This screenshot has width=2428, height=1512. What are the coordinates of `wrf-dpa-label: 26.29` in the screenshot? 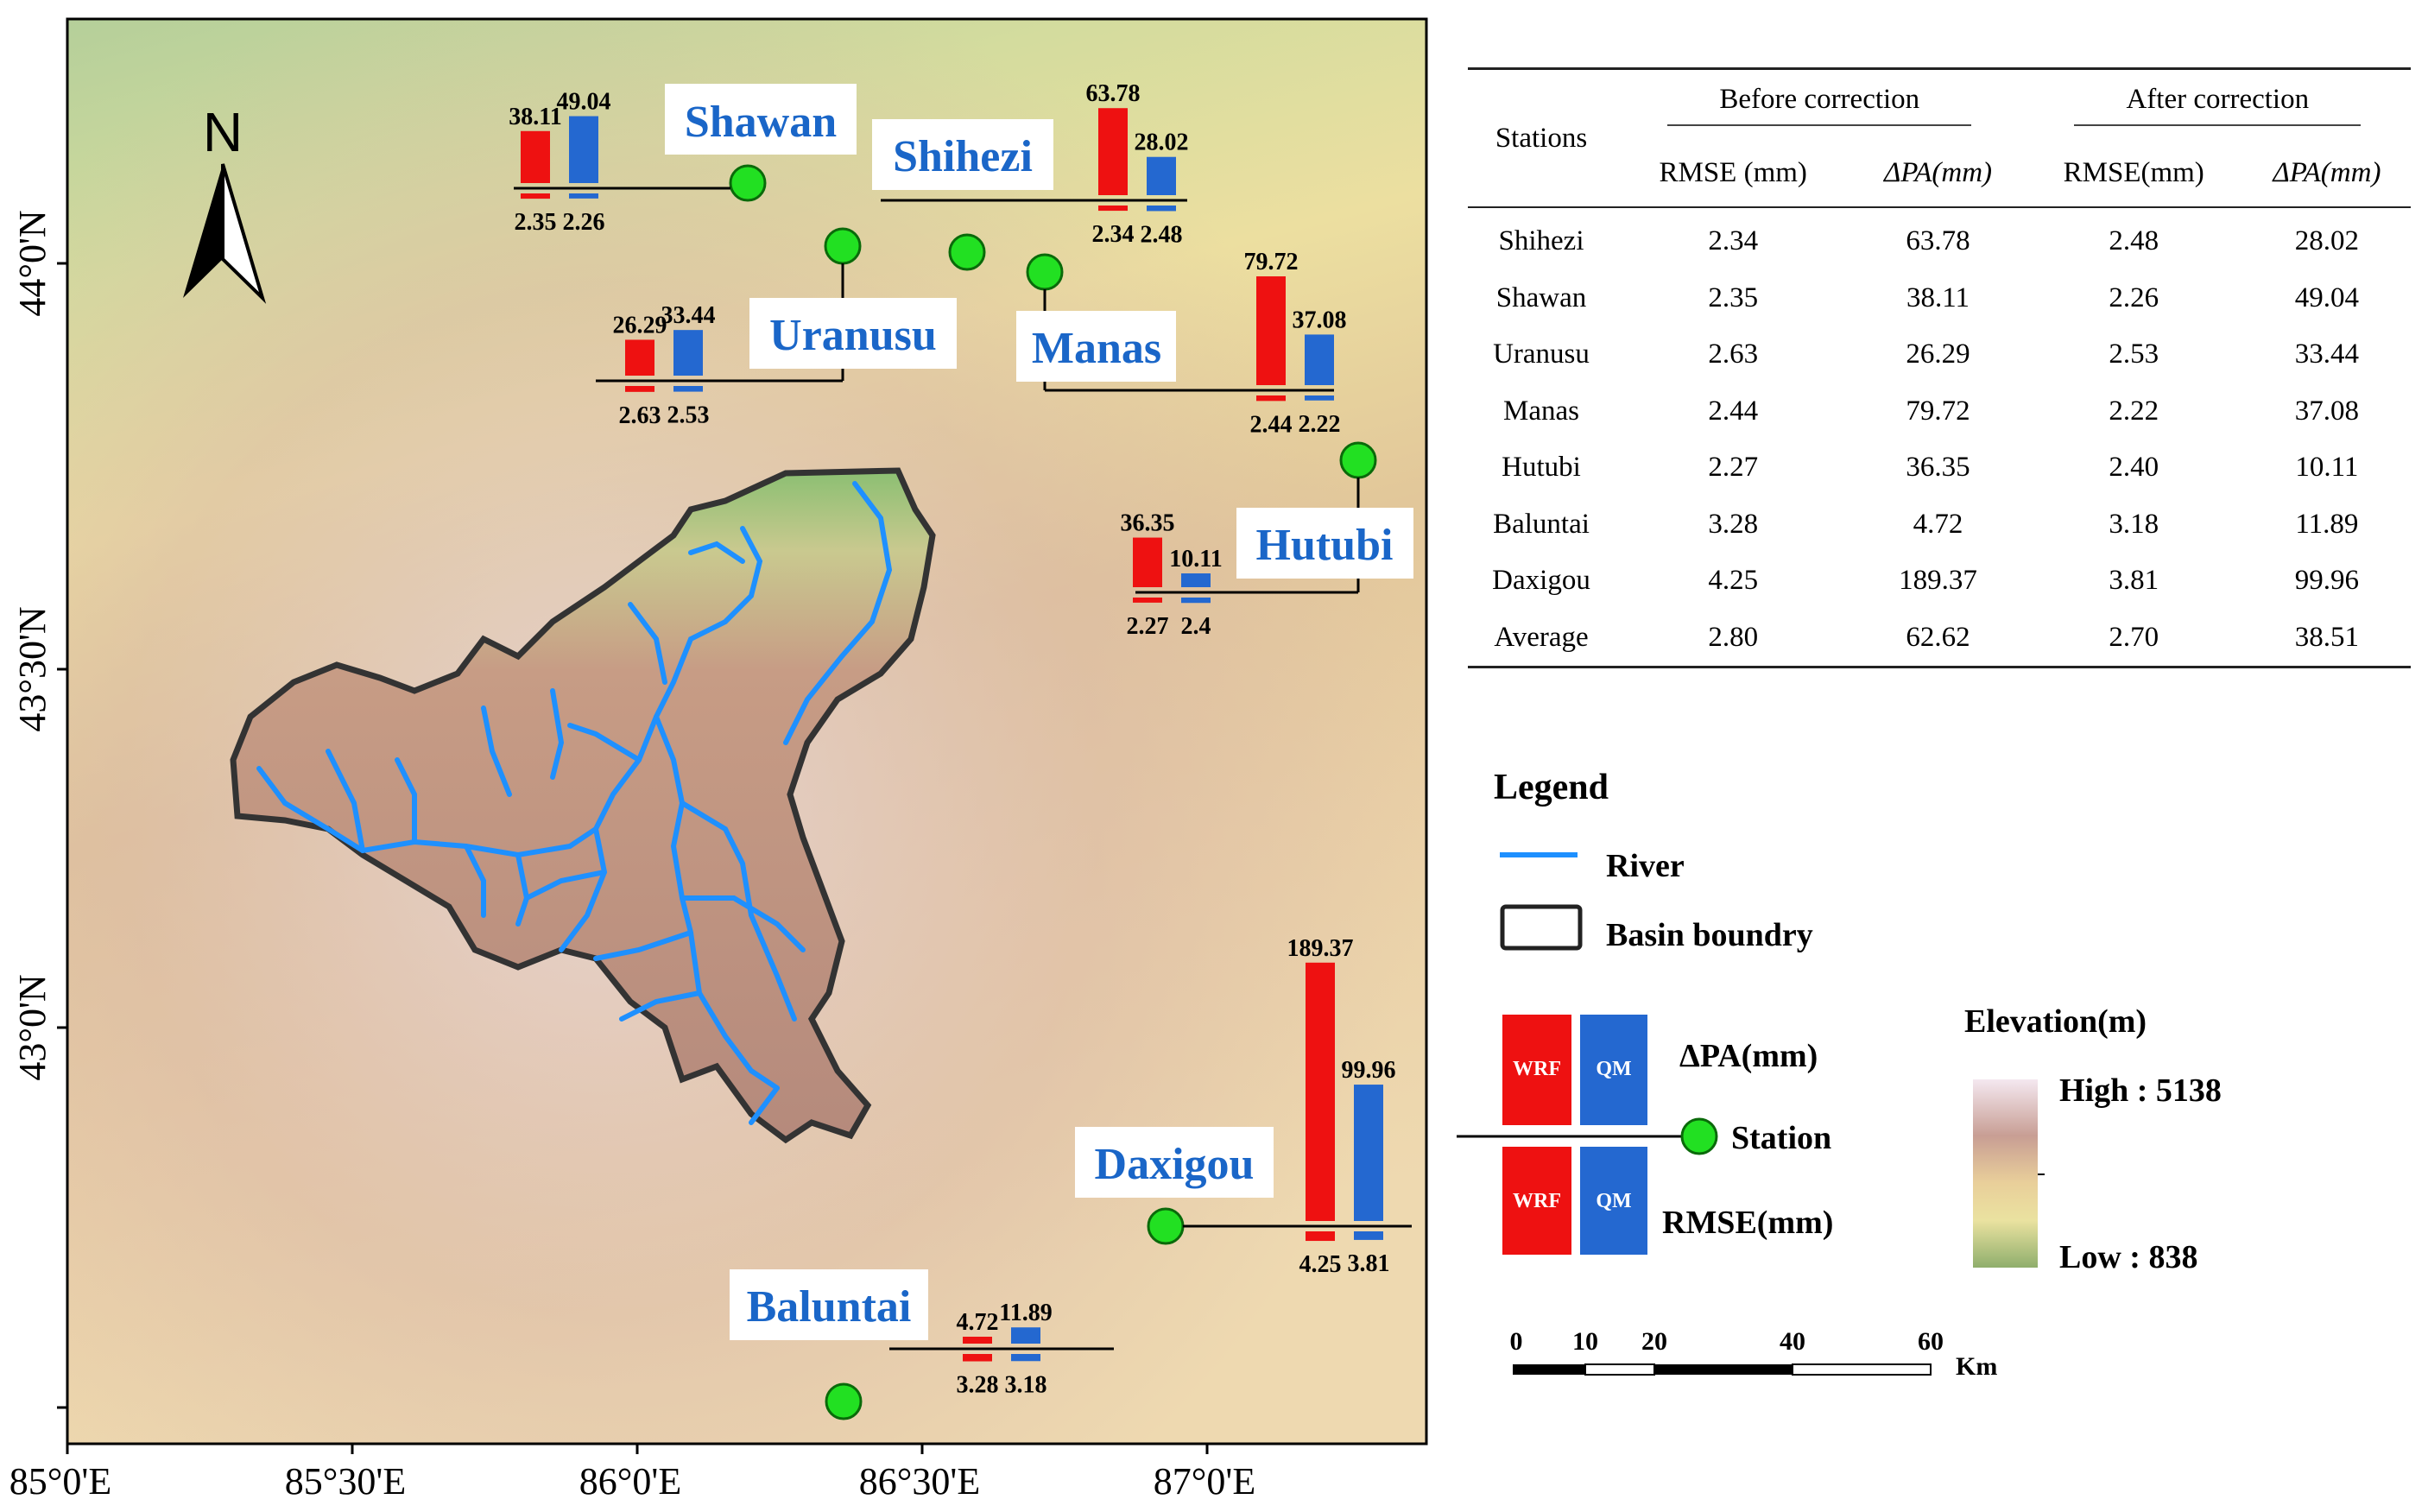 It's located at (640, 325).